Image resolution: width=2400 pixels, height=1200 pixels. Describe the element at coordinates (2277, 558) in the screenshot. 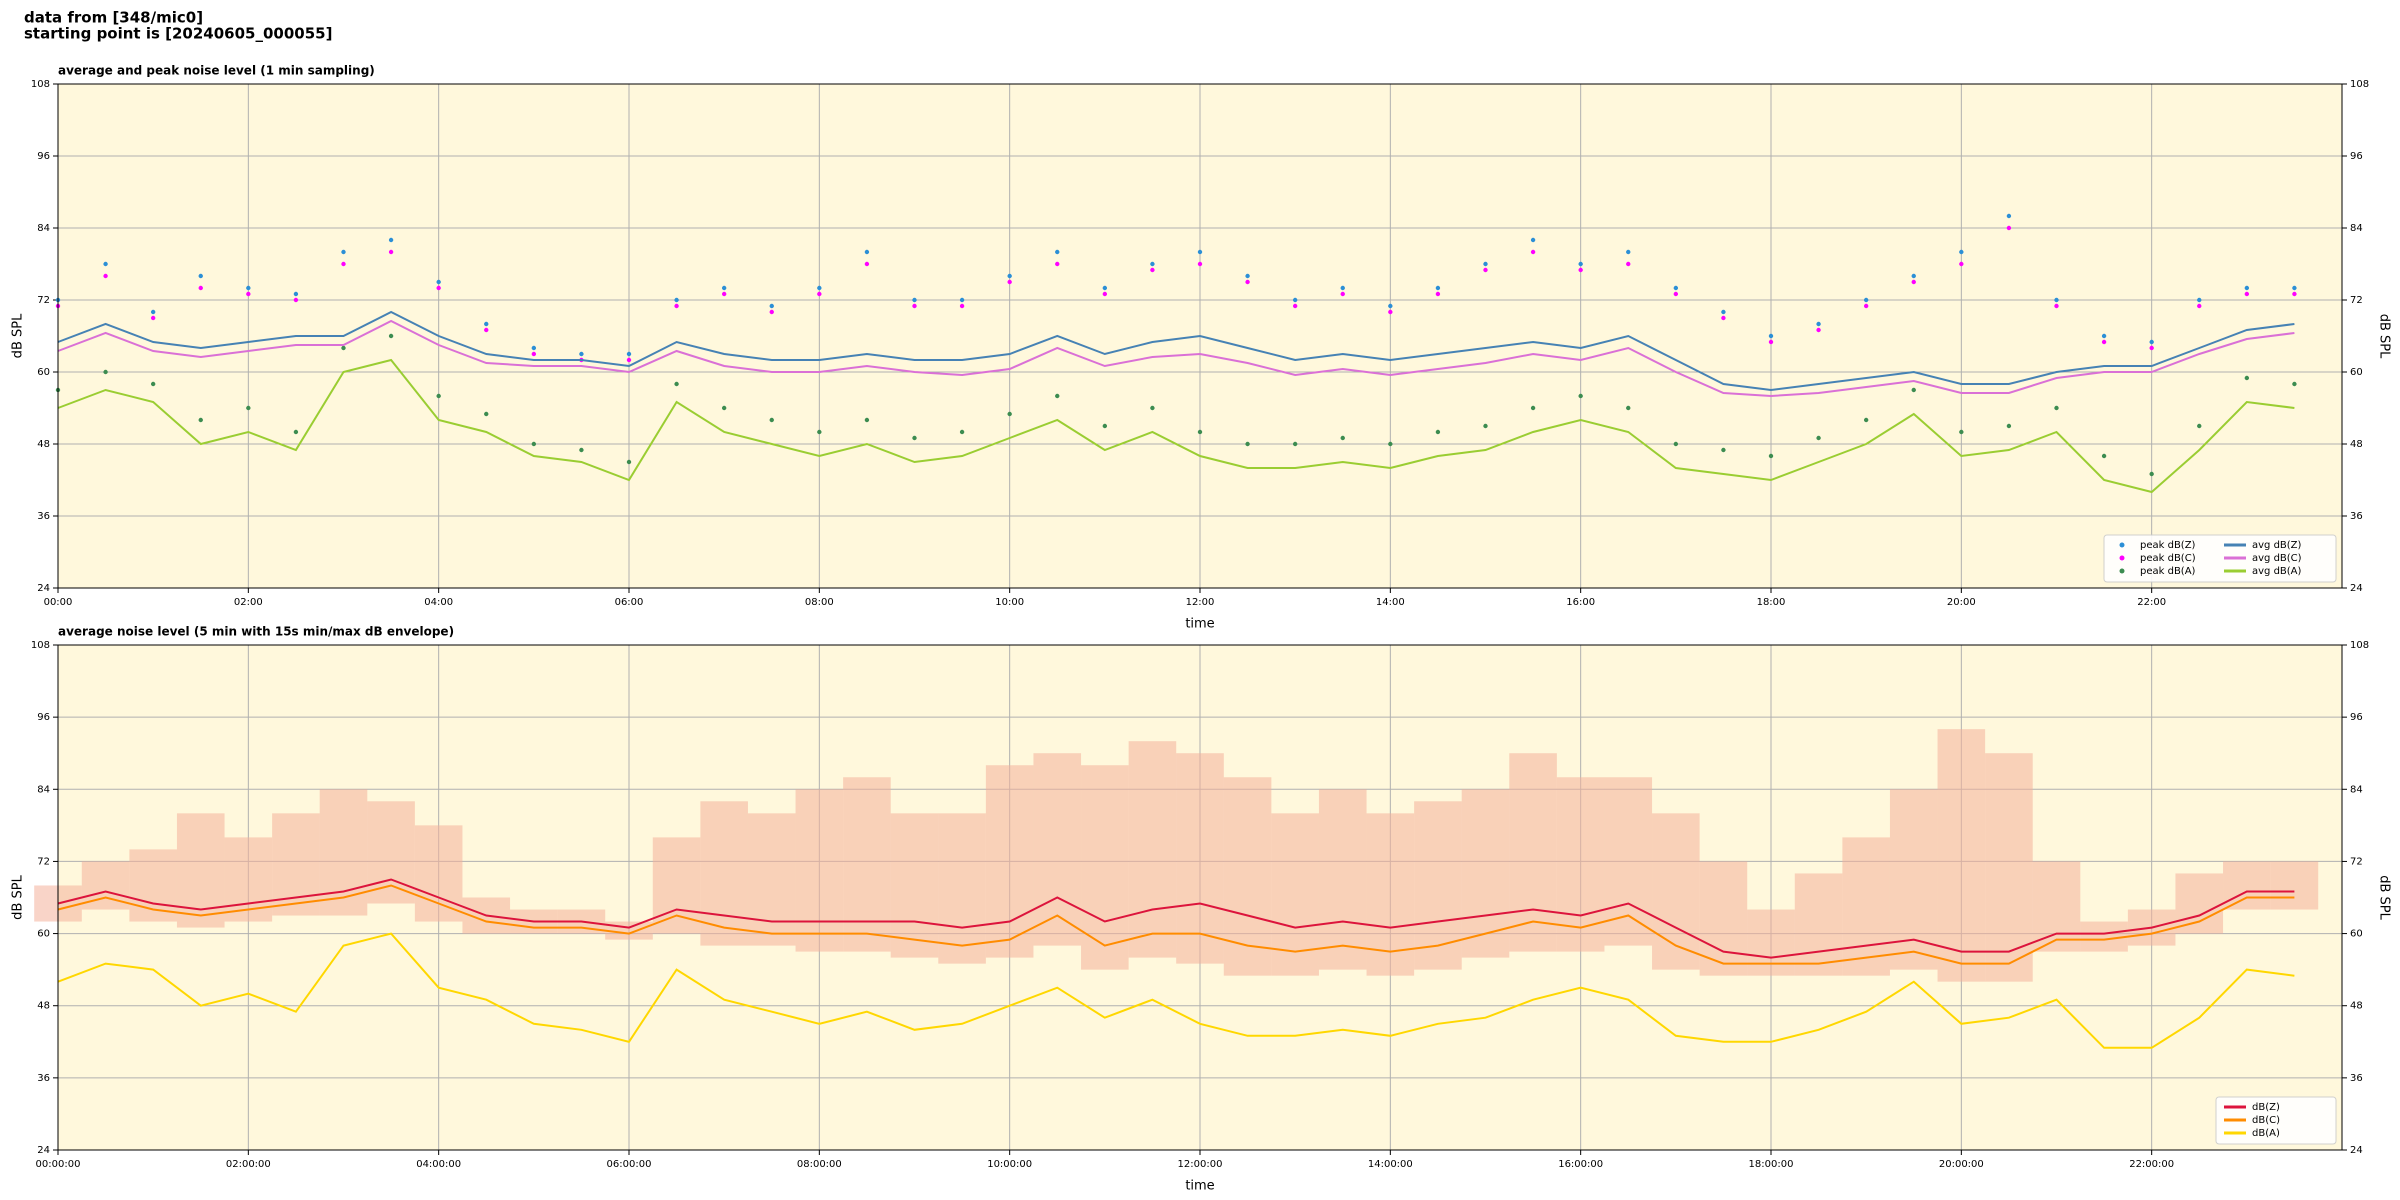

I see `legend-label: avg dB(C)` at that location.